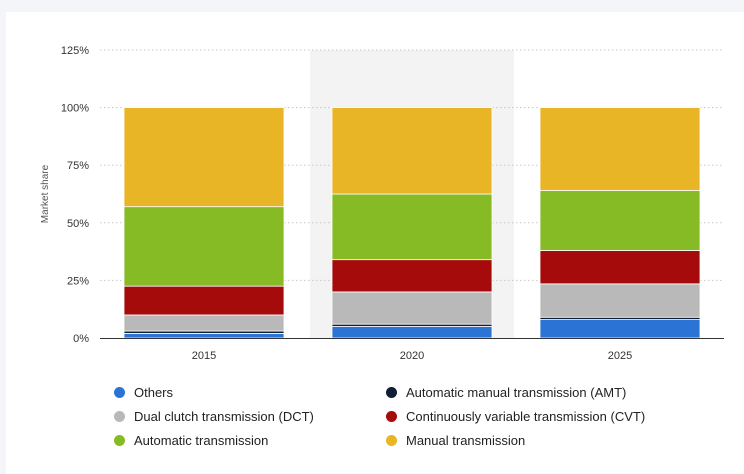 The height and width of the screenshot is (474, 744). I want to click on x-tick-label: 2020, so click(412, 356).